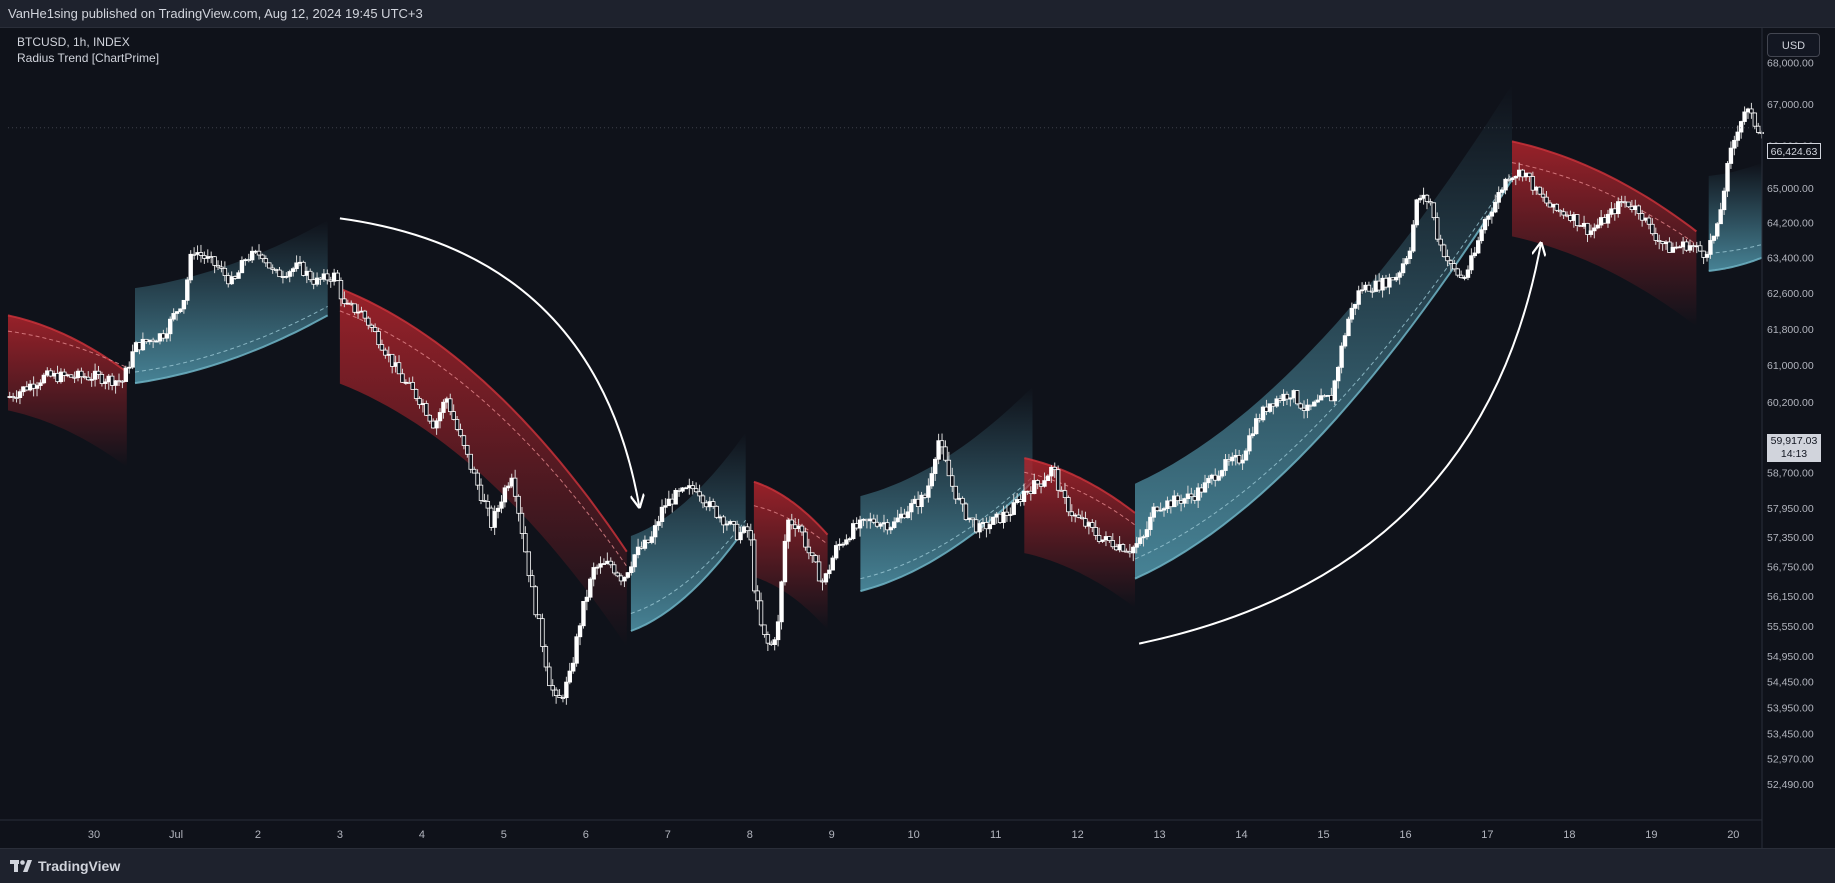  What do you see at coordinates (1159, 835) in the screenshot?
I see `time-tick-label: 13` at bounding box center [1159, 835].